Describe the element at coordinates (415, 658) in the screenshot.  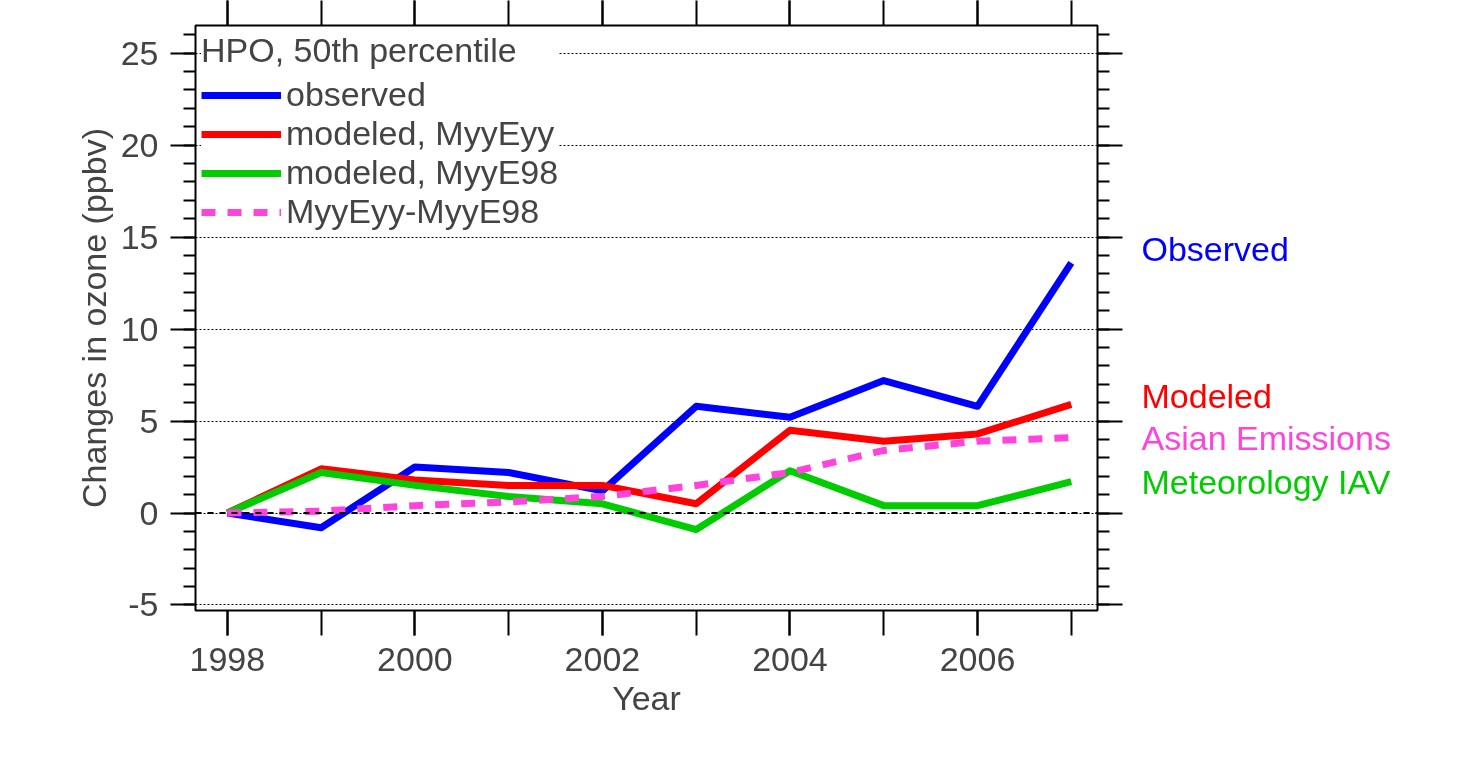
I see `x-tick-label: 2000` at that location.